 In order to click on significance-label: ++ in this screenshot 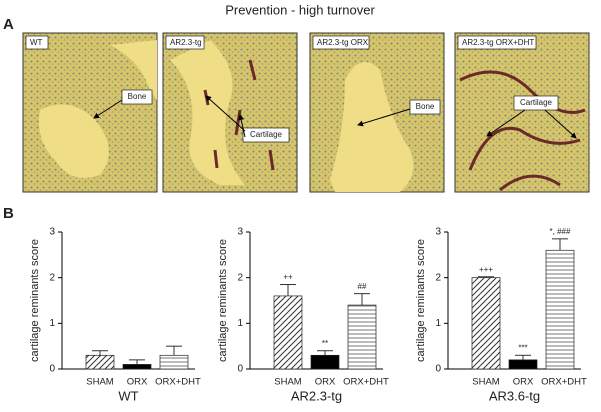, I will do `click(288, 277)`.